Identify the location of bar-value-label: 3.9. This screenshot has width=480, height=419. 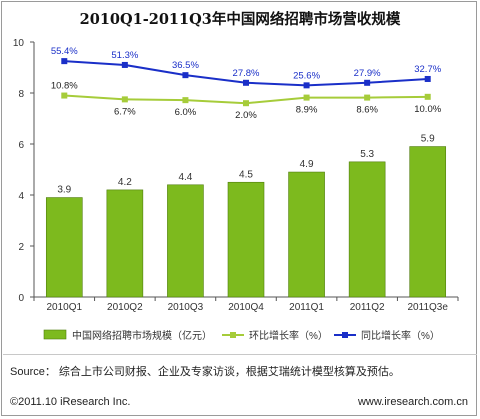
(64, 190).